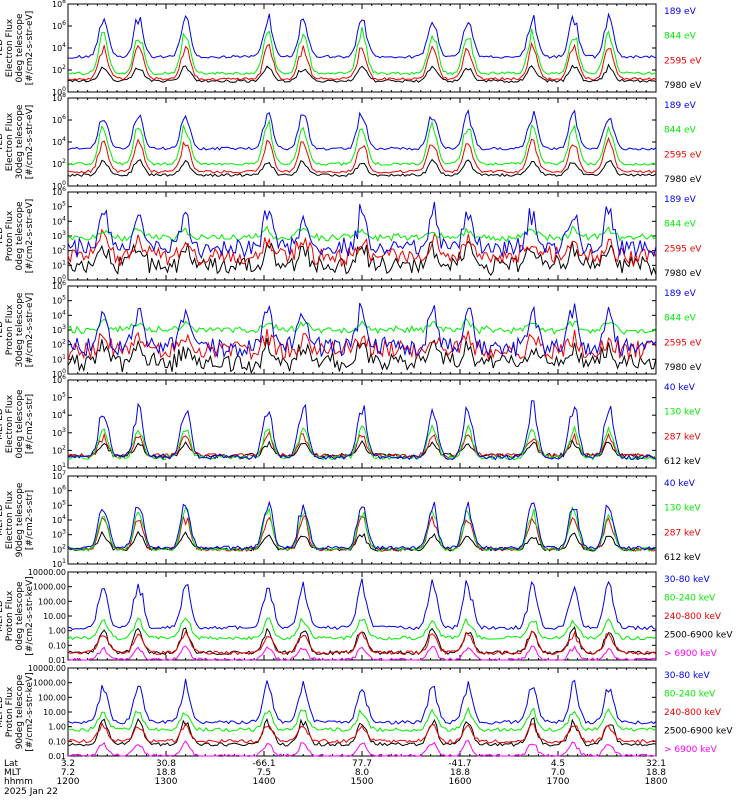 Image resolution: width=750 pixels, height=800 pixels. Describe the element at coordinates (47, 668) in the screenshot. I see `y-tick-label: 10000.00` at that location.